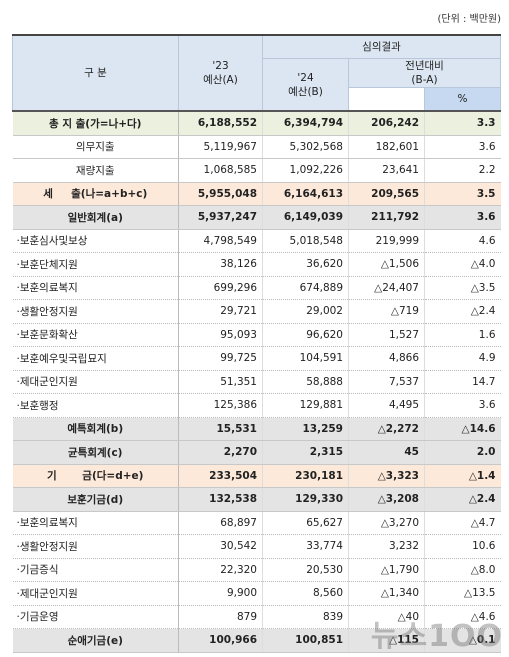 The image size is (509, 657). What do you see at coordinates (220, 523) in the screenshot?
I see `cell-value: 68,897` at bounding box center [220, 523].